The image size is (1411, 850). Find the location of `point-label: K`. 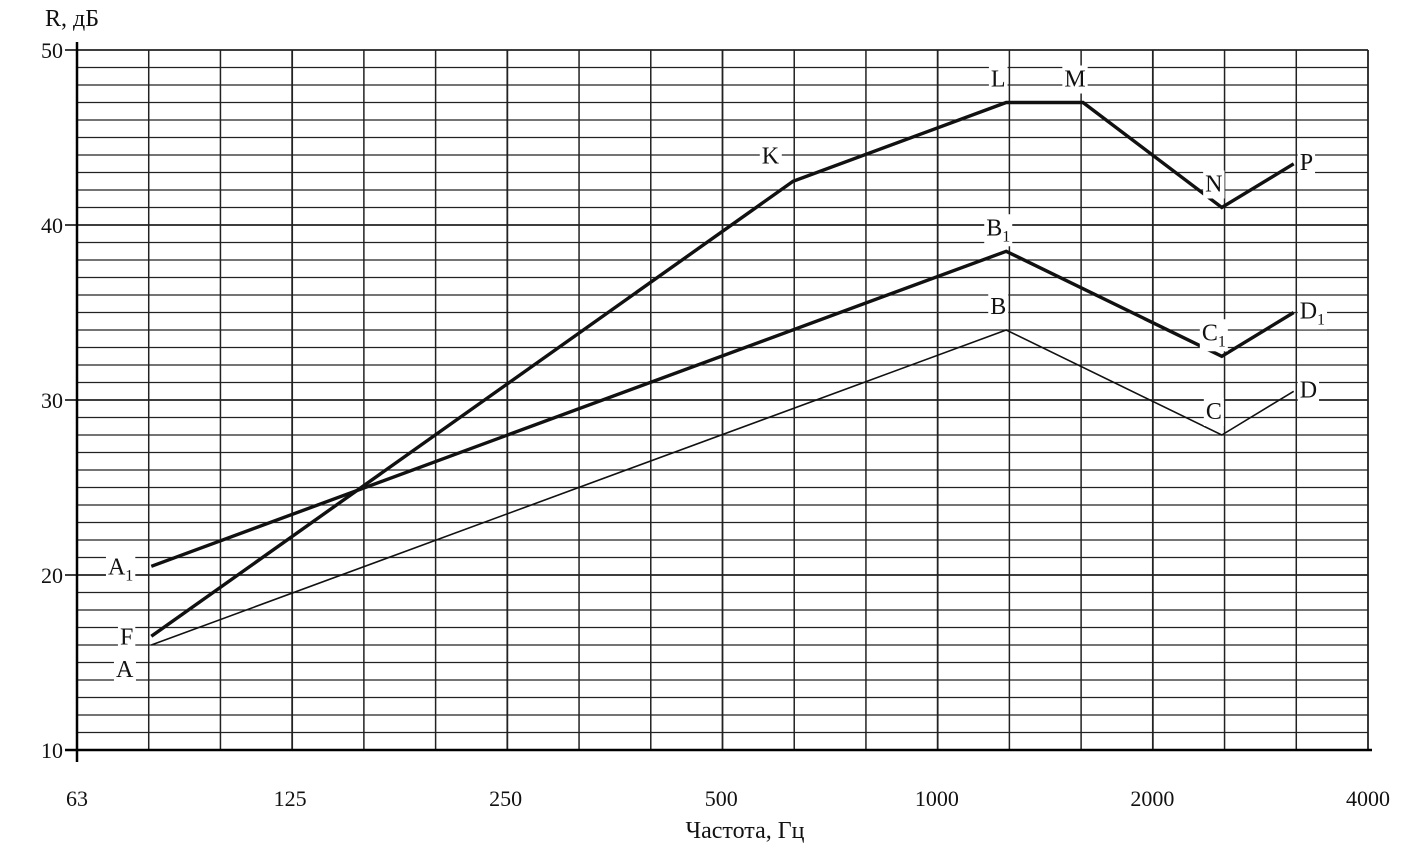

point-label: K is located at coordinates (771, 156).